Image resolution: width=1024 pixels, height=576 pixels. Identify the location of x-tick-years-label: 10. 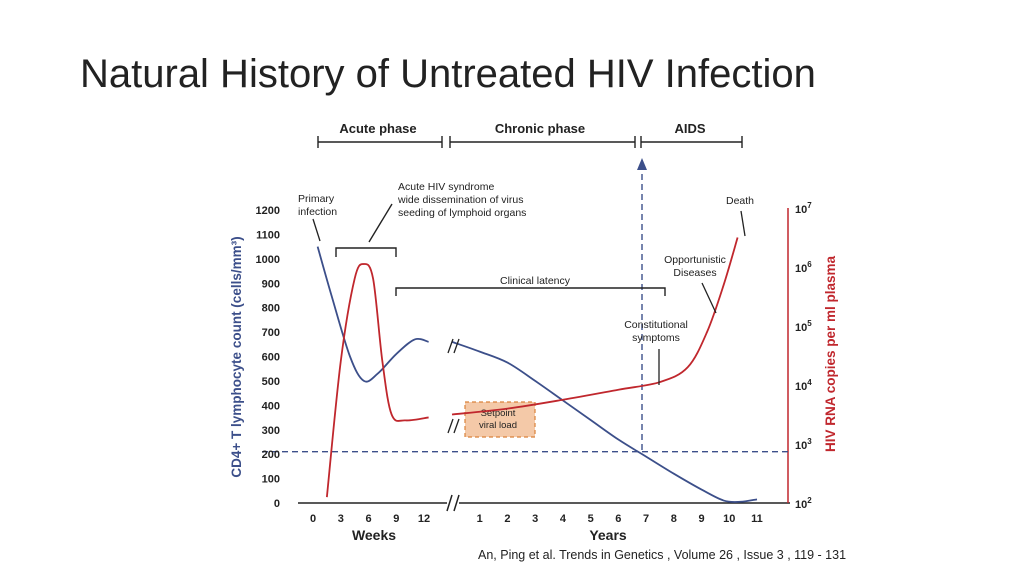
(729, 519).